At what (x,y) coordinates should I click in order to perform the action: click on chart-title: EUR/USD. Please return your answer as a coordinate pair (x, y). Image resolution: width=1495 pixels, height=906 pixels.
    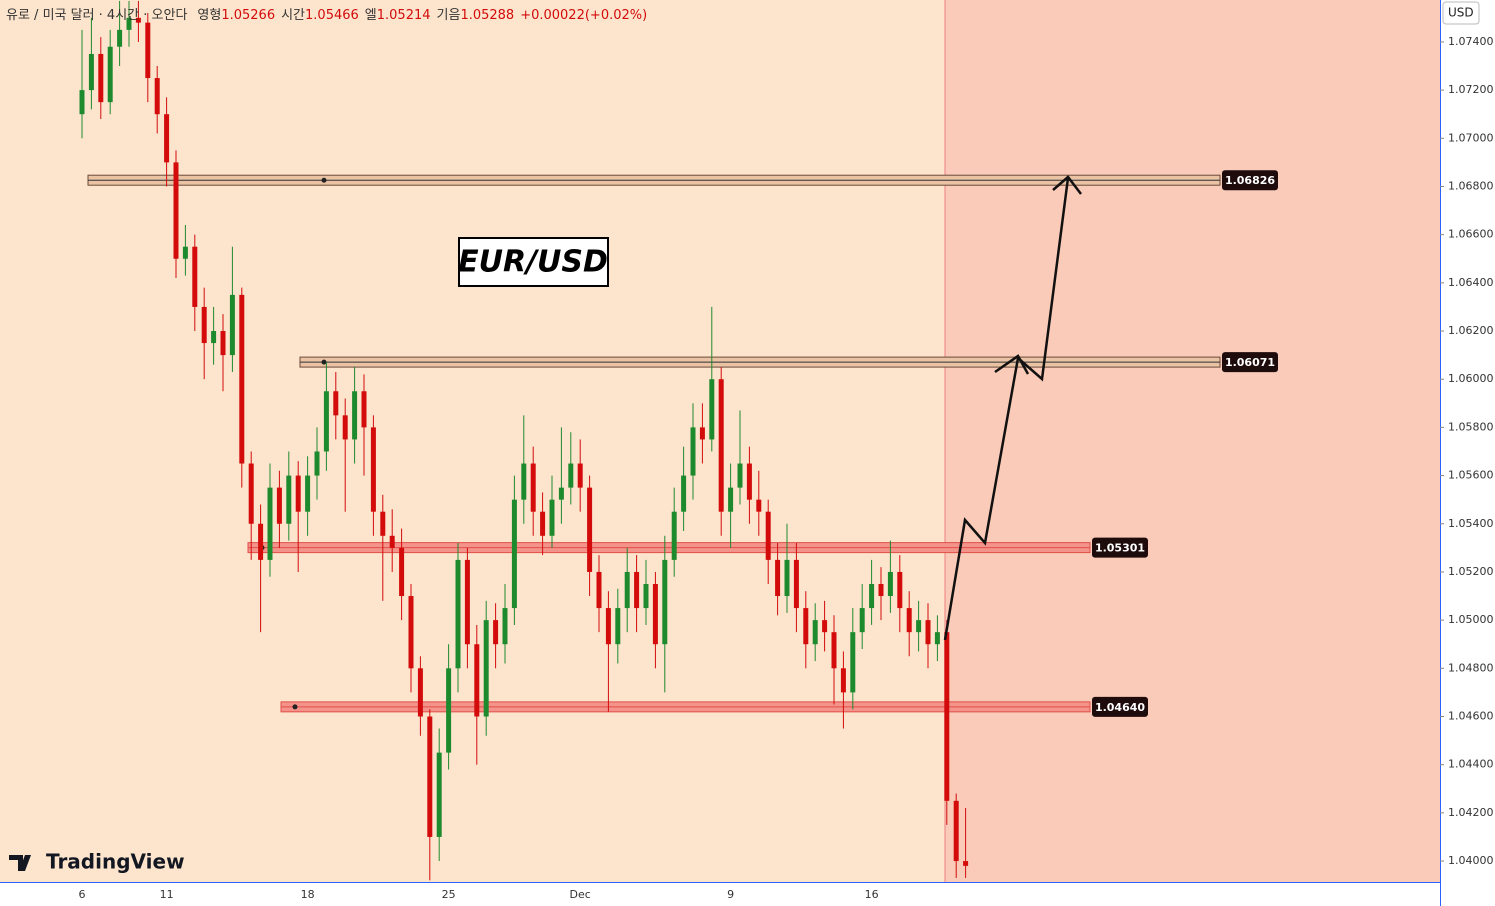
    Looking at the image, I should click on (533, 262).